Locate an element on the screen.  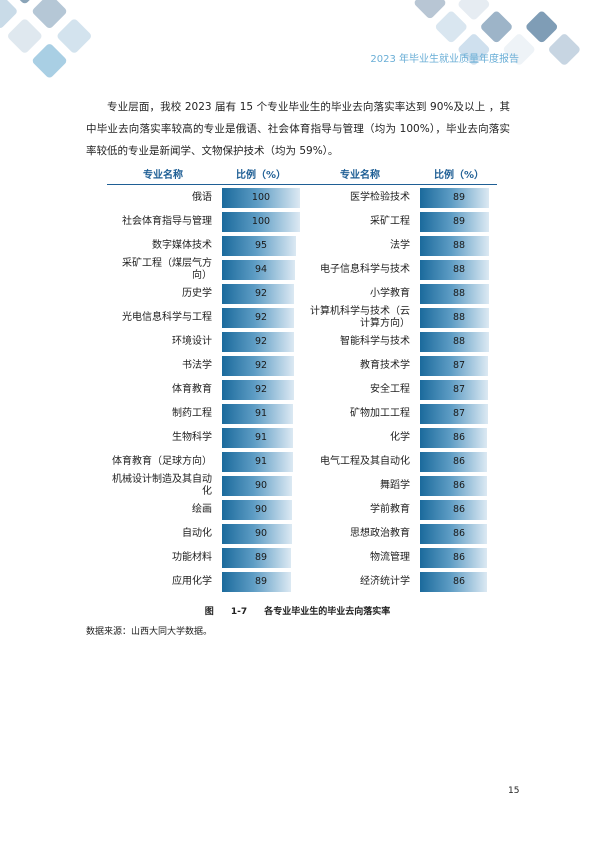
major-name: 法学 is located at coordinates (400, 245).